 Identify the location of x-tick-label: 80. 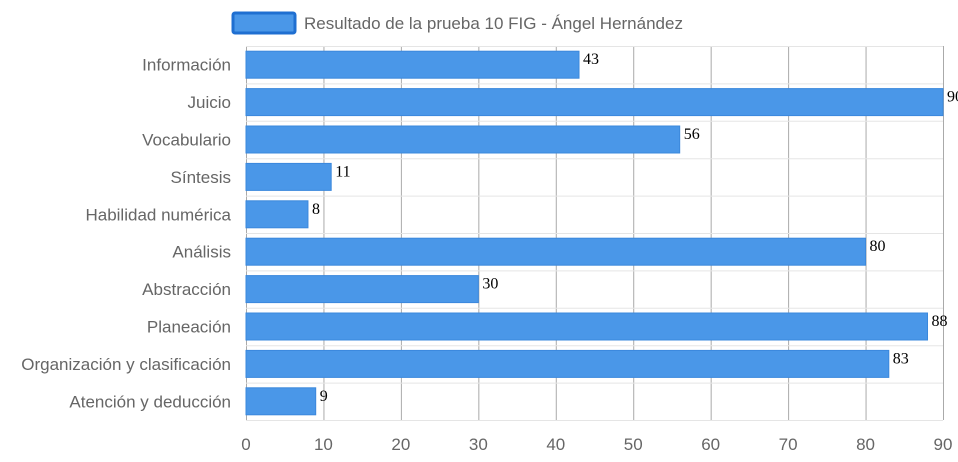
(865, 444).